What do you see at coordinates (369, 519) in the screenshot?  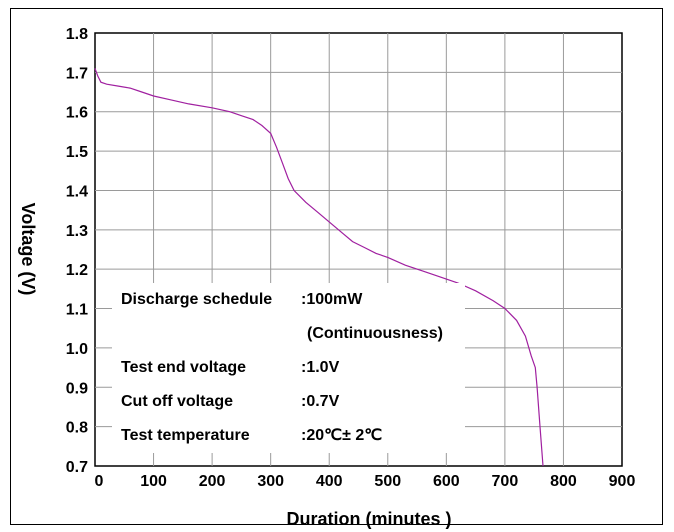 I see `x-axis-label: Duration (minutes )` at bounding box center [369, 519].